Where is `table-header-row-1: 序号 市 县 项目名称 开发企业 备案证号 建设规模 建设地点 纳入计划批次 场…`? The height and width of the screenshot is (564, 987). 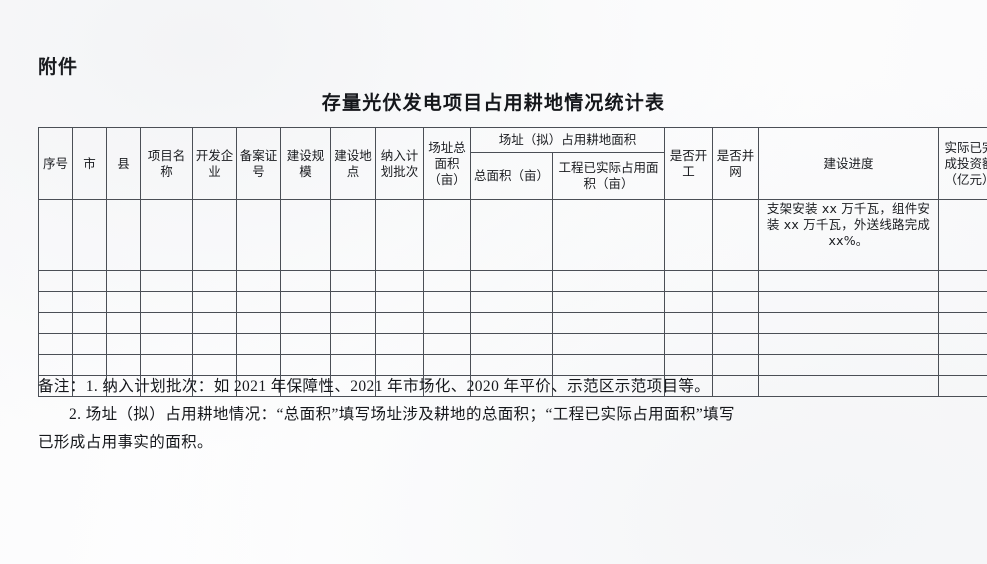 table-header-row-1: 序号 市 县 项目名称 开发企业 备案证号 建设规模 建设地点 纳入计划批次 场… is located at coordinates (512, 163).